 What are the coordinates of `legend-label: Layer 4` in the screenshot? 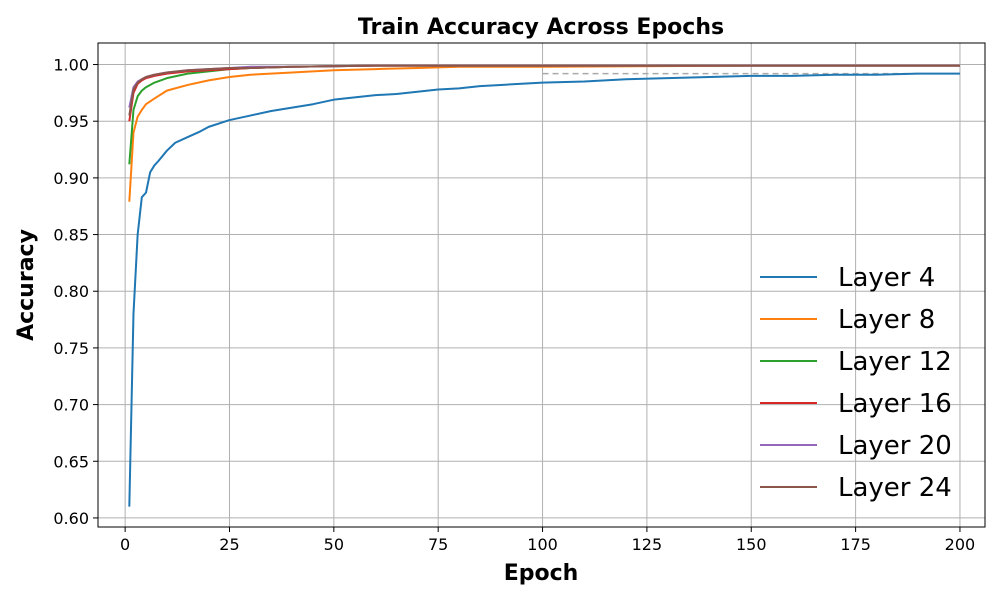 It's located at (886, 278).